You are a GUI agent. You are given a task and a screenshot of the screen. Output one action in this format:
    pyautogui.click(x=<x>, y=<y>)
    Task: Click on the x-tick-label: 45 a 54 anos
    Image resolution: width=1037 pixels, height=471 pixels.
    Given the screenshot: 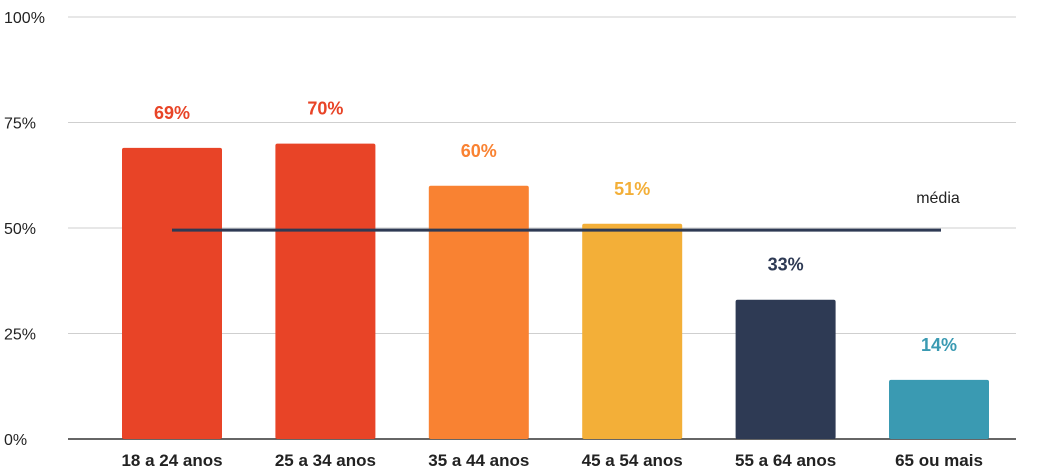 What is the action you would take?
    pyautogui.click(x=632, y=460)
    